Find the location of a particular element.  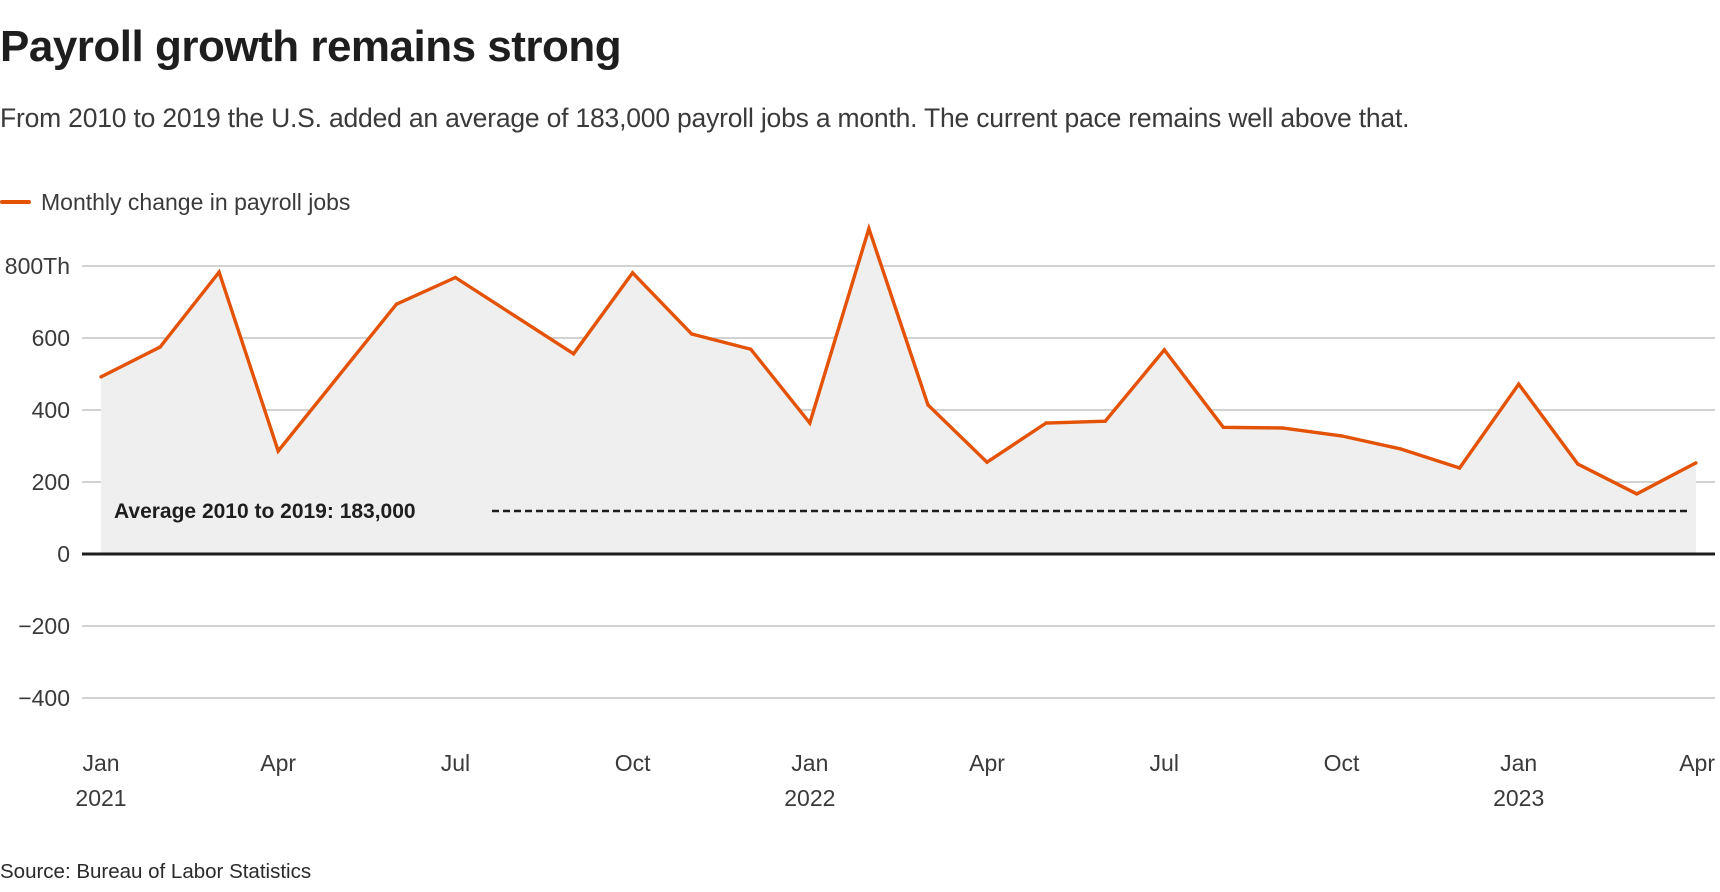

x-tick-year-label: 2021 is located at coordinates (100, 798).